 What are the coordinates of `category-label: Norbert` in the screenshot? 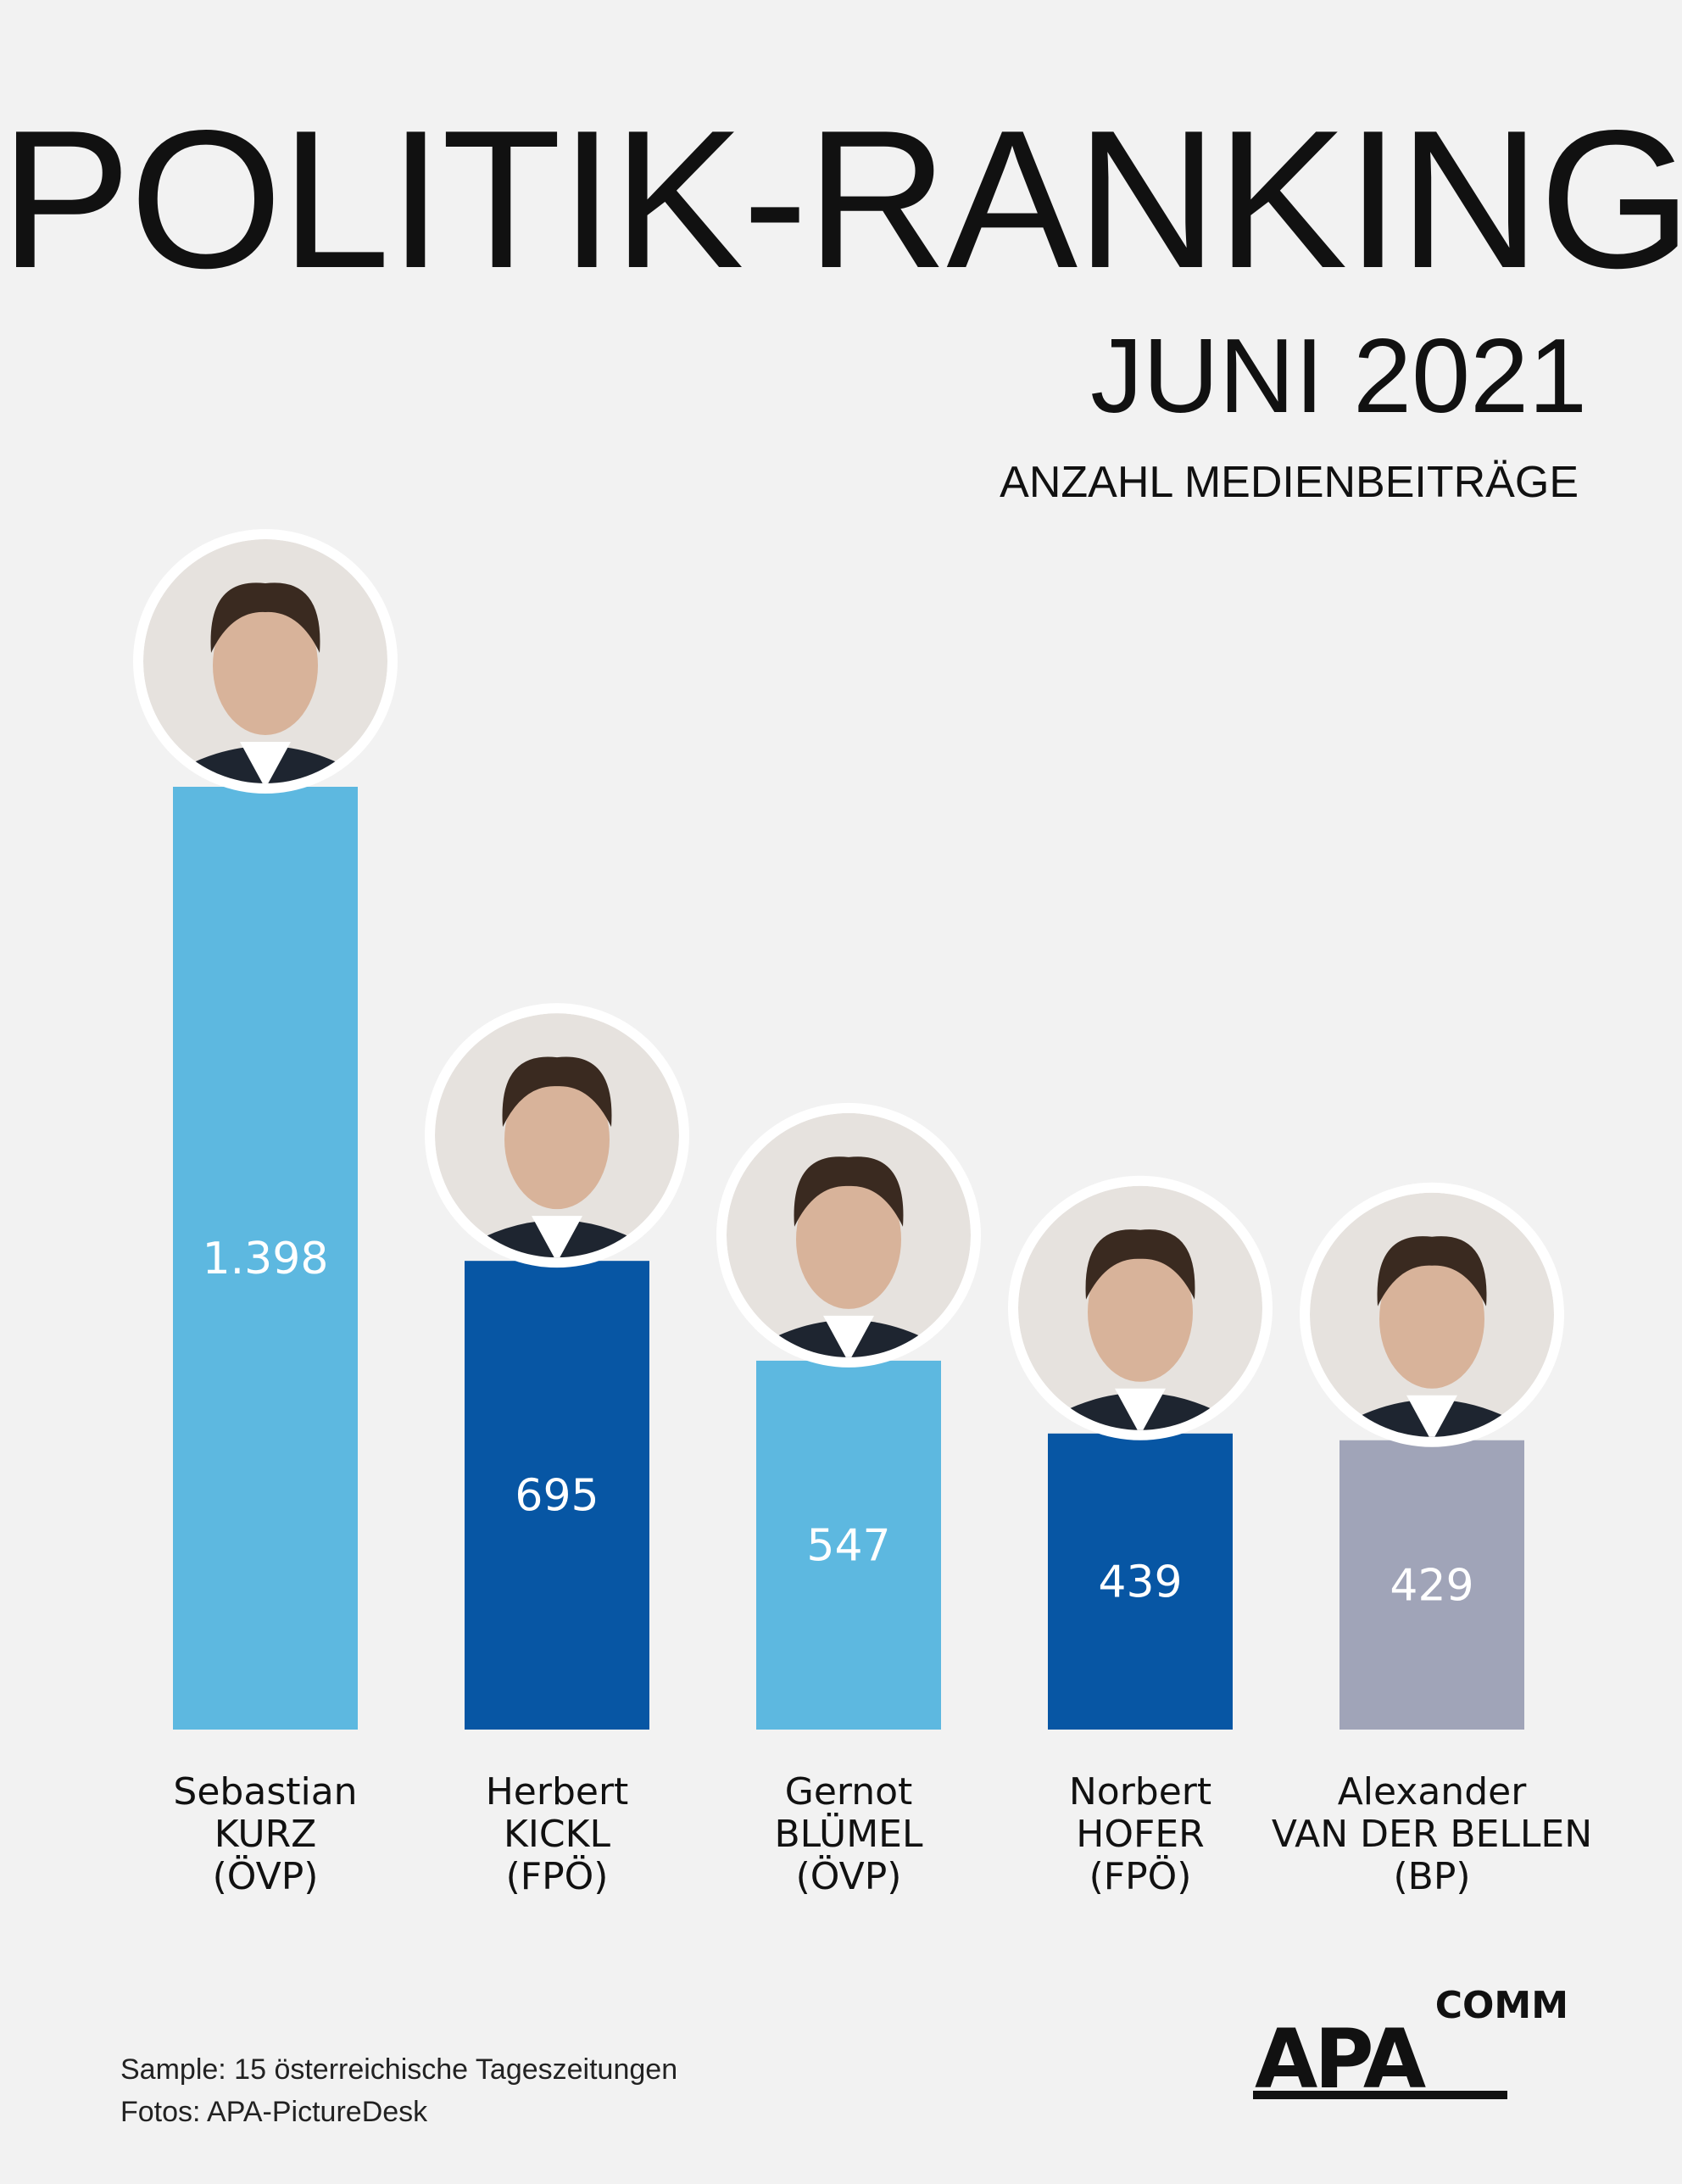 It's located at (1140, 1792).